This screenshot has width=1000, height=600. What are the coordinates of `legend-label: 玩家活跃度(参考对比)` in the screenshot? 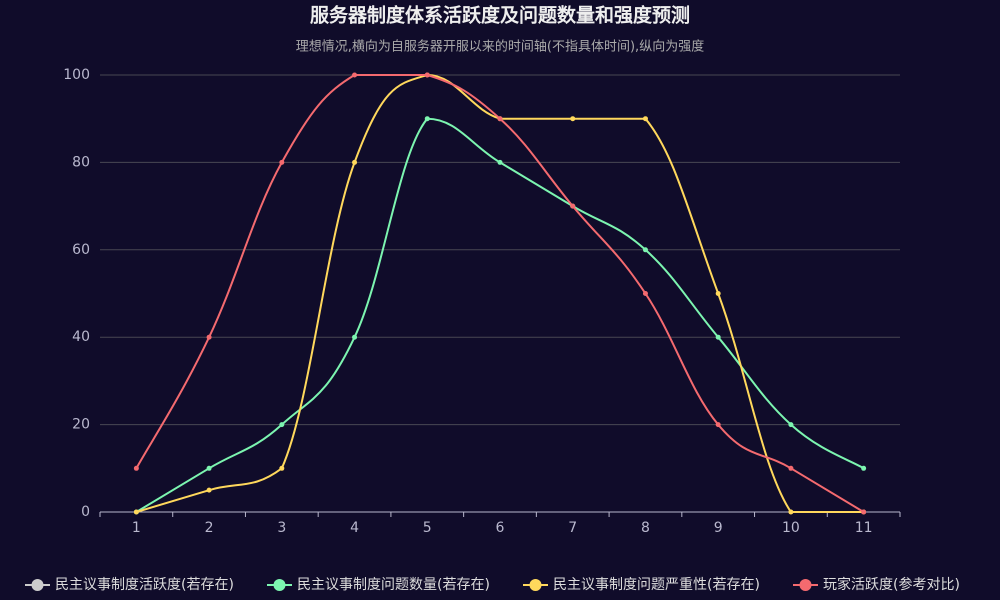 It's located at (891, 584).